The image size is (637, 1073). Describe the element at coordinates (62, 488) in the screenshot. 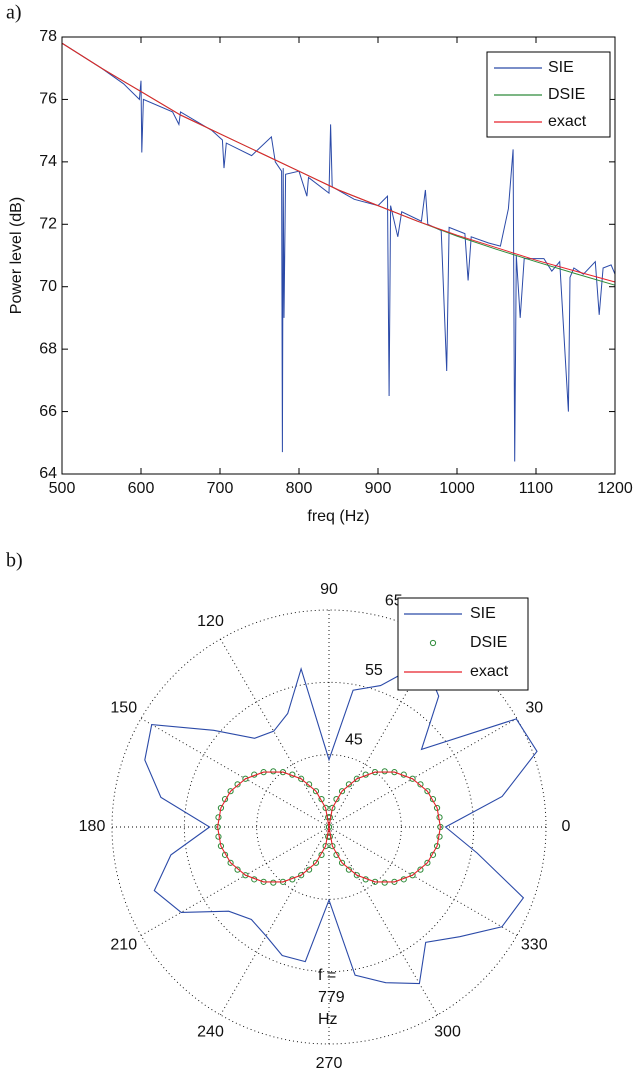

I see `x-tick-label: 500` at that location.